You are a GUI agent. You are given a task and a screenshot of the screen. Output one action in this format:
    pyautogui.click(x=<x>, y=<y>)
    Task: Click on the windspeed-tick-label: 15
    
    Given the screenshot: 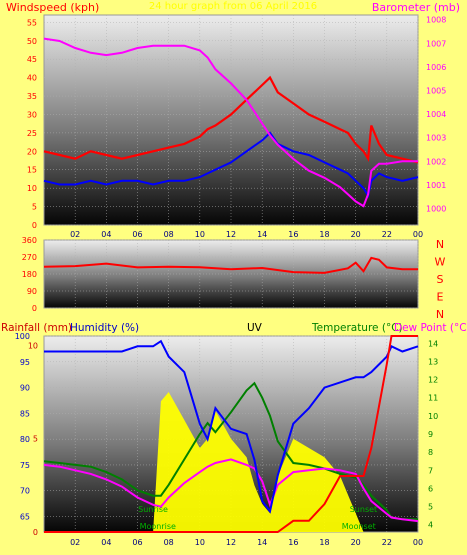 What is the action you would take?
    pyautogui.click(x=32, y=170)
    